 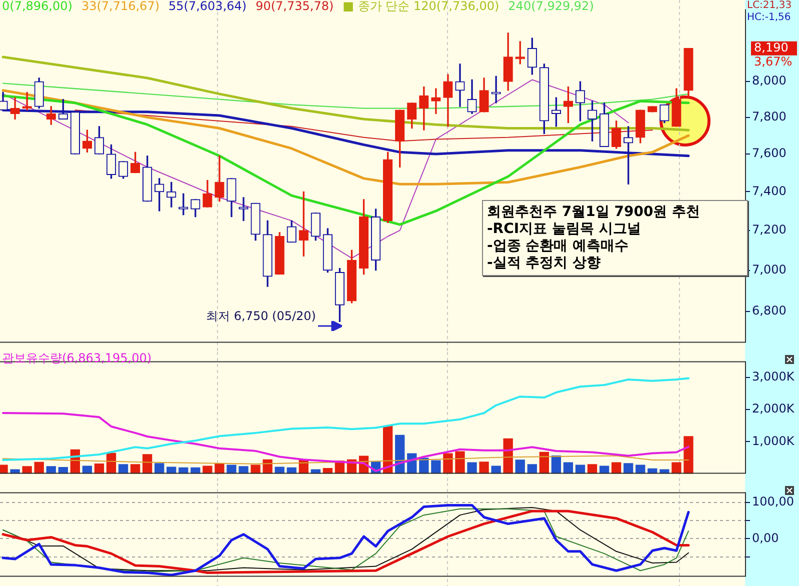 What do you see at coordinates (769, 18) in the screenshot?
I see `text: HC:-1,56` at bounding box center [769, 18].